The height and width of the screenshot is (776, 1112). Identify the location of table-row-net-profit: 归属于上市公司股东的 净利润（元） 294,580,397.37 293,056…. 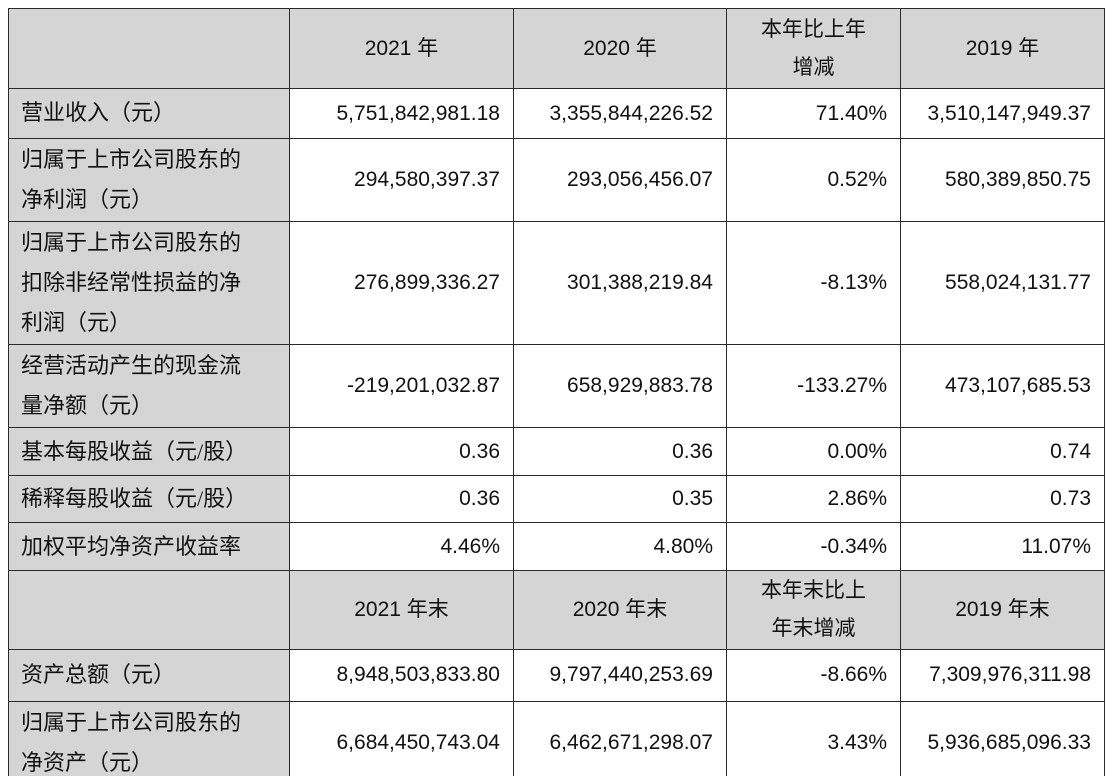
(556, 180).